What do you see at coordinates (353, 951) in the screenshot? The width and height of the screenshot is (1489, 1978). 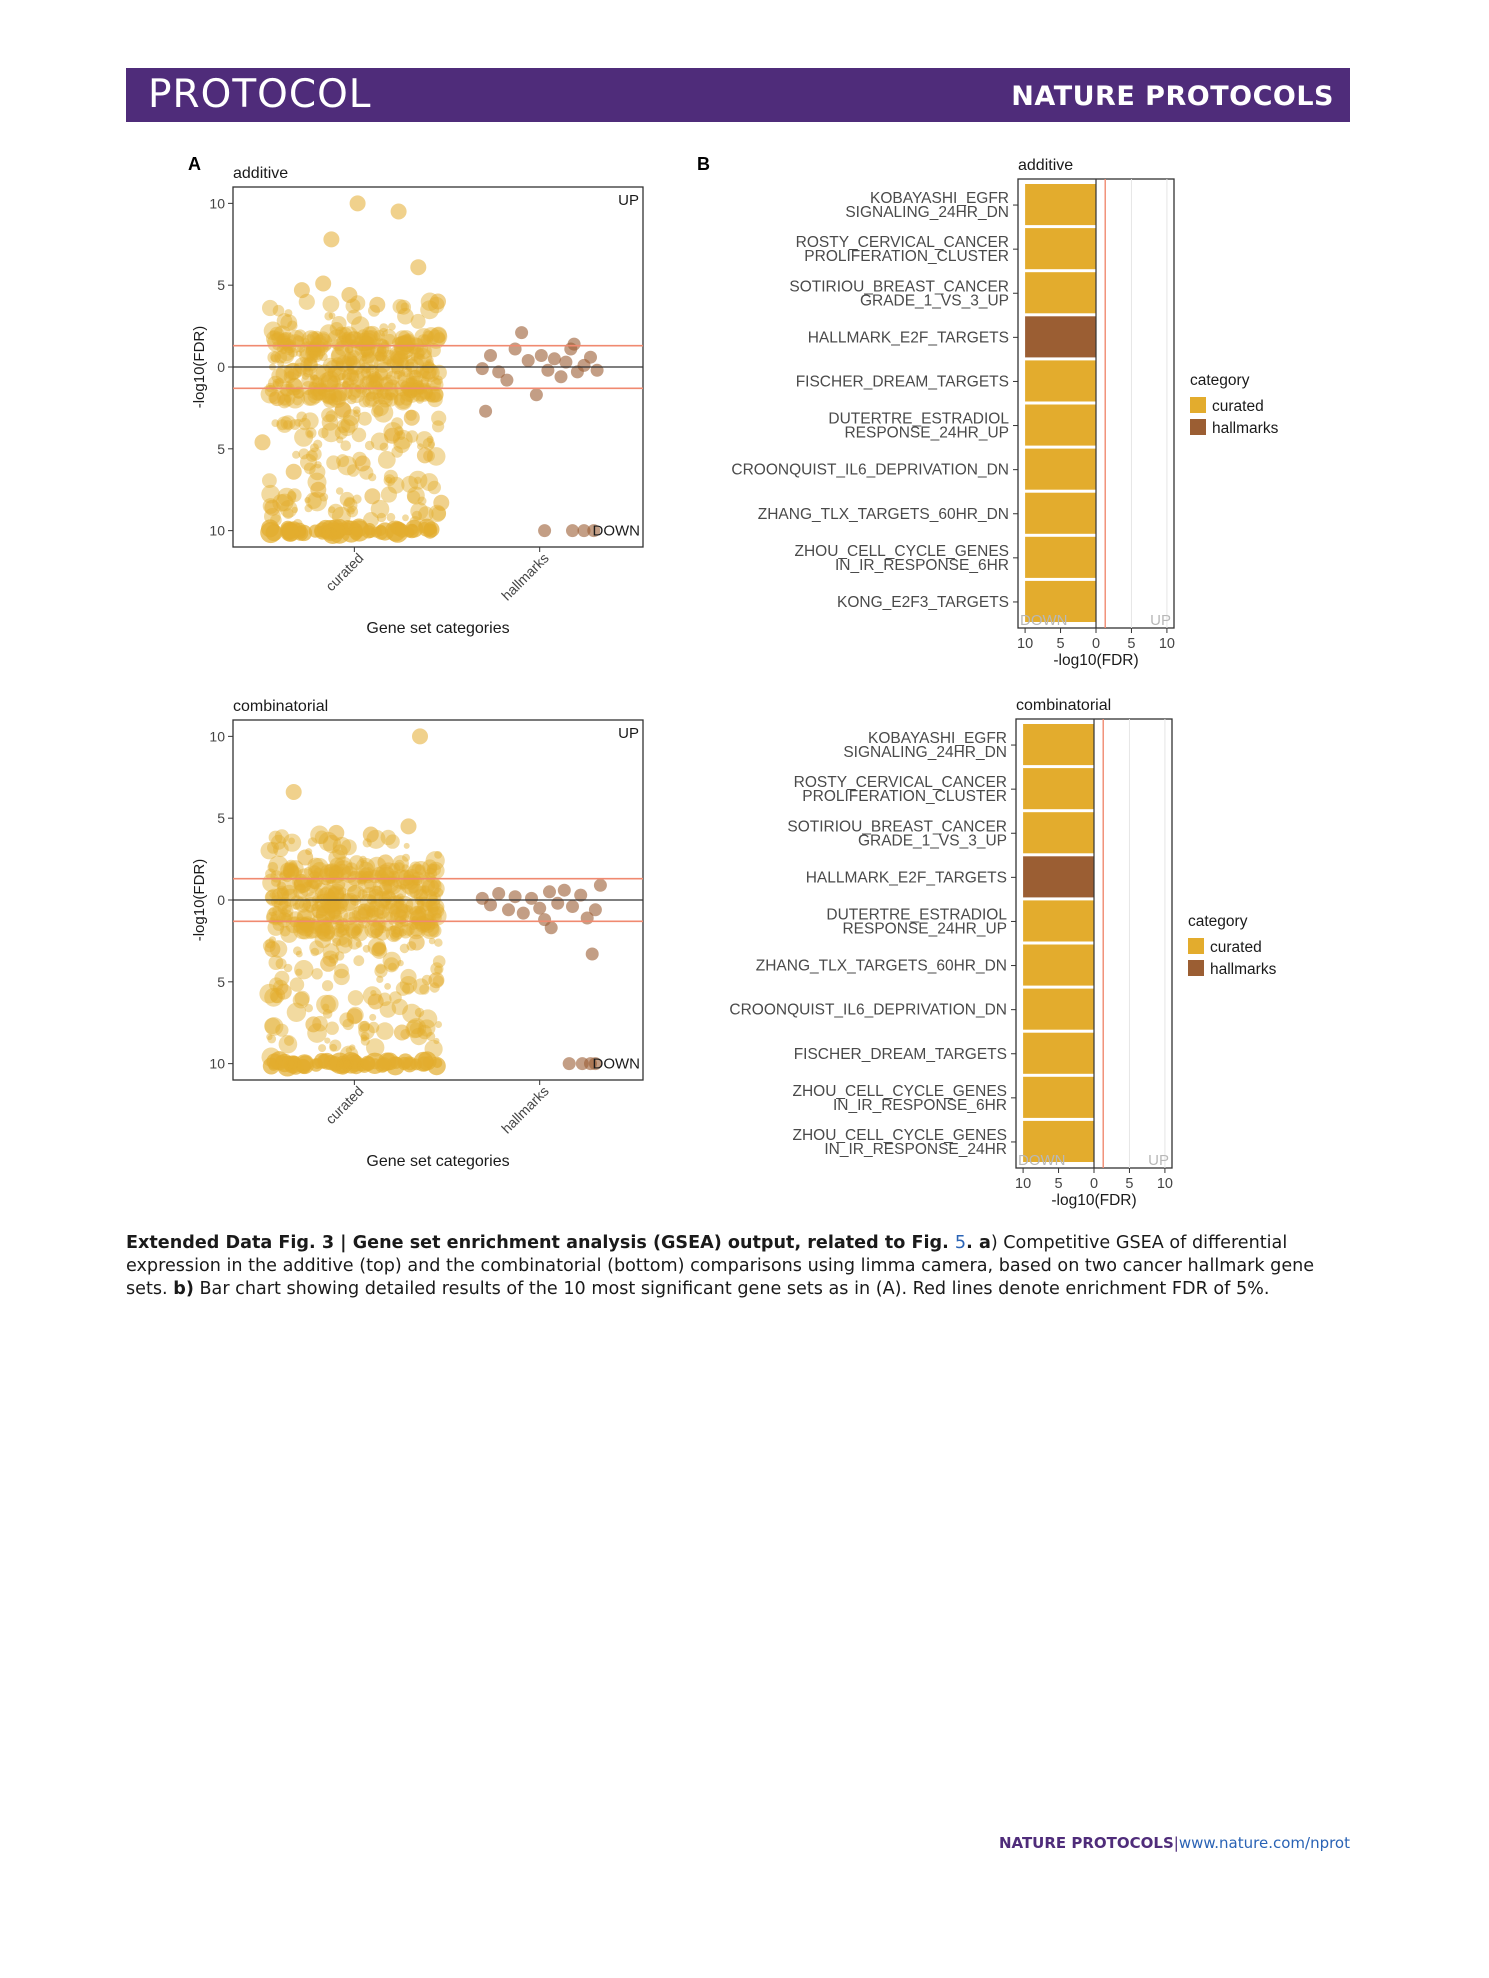 I see `curated-cloud` at bounding box center [353, 951].